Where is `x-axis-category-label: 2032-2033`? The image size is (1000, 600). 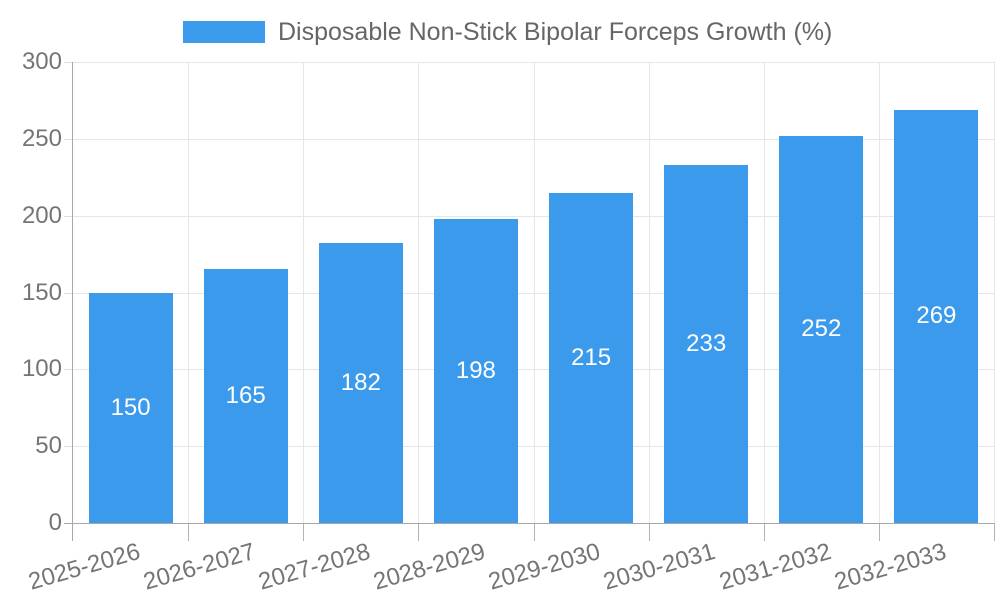 x-axis-category-label: 2032-2033 is located at coordinates (890, 567).